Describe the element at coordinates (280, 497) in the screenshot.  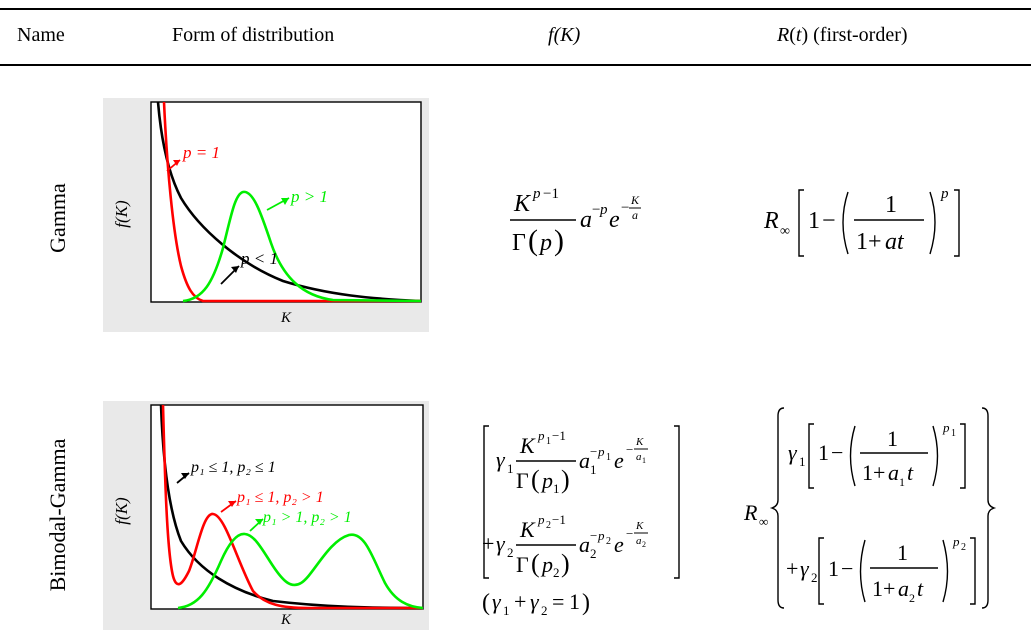
I see `bimodal-label-red: p₁ ≤ 1, p₂ > 1` at that location.